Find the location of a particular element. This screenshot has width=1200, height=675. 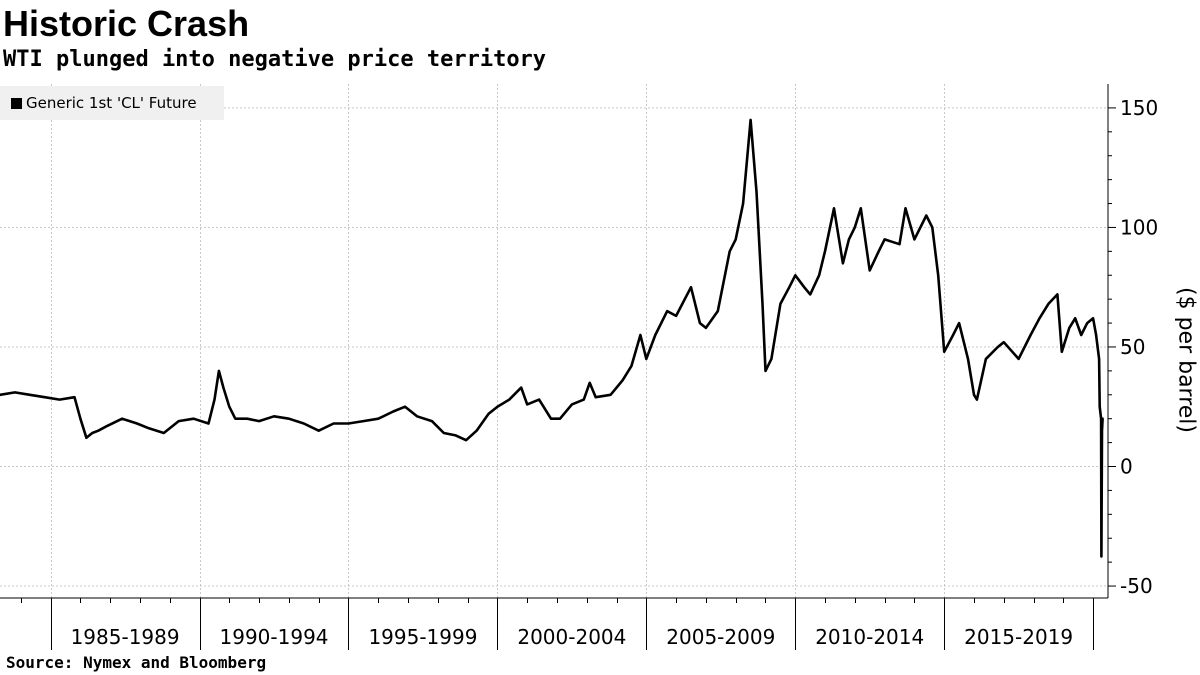

legend-swatch is located at coordinates (16, 103).